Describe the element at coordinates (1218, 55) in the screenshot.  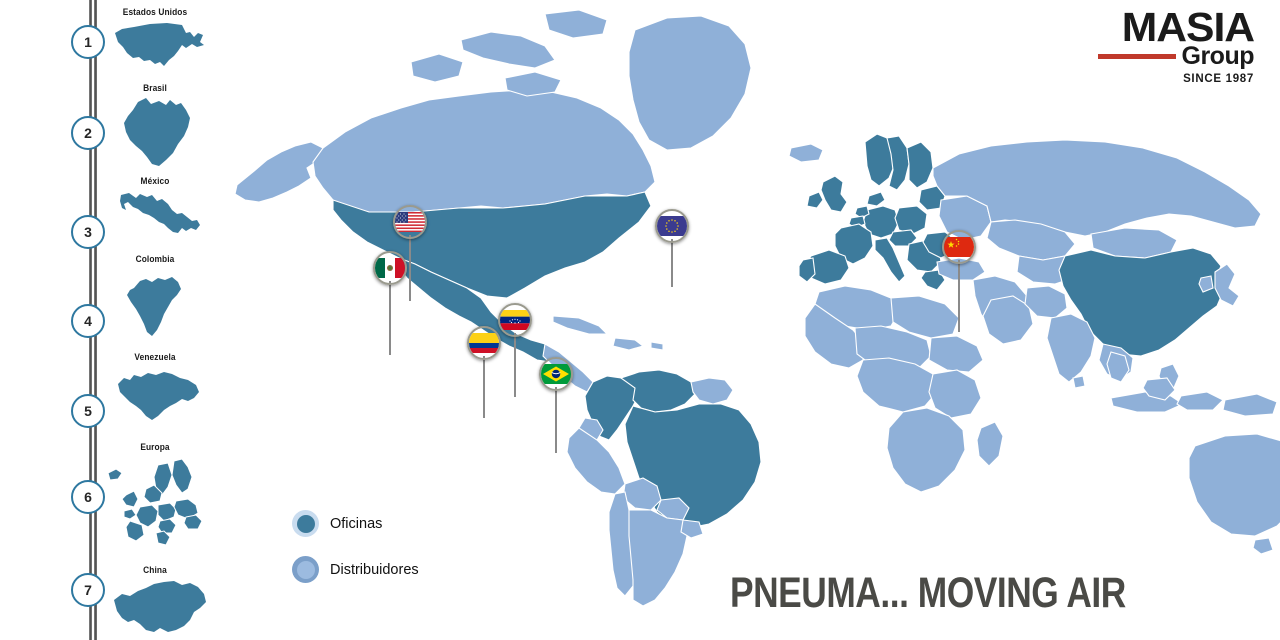
I see `logo-group-word: Group` at that location.